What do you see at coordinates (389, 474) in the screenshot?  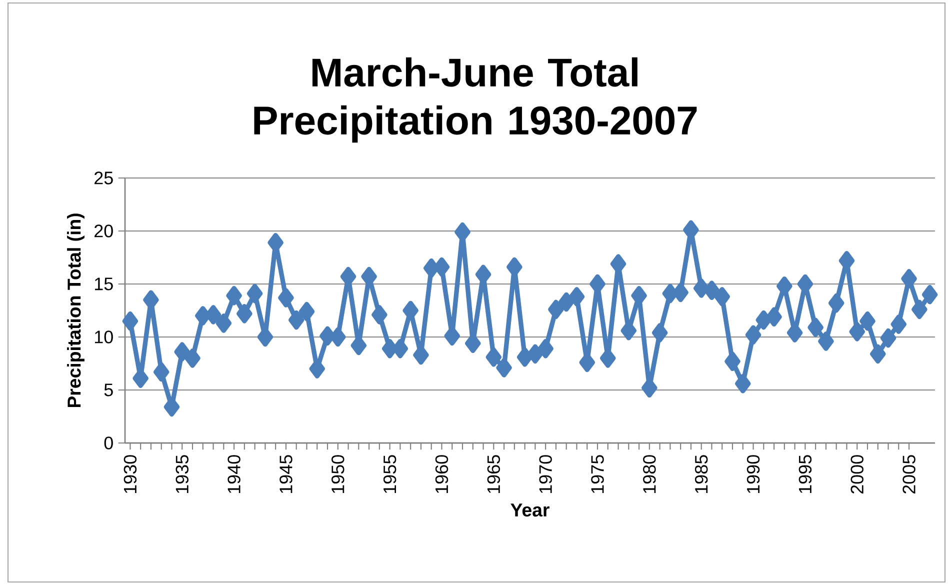 I see `x-tick-label: 1955` at bounding box center [389, 474].